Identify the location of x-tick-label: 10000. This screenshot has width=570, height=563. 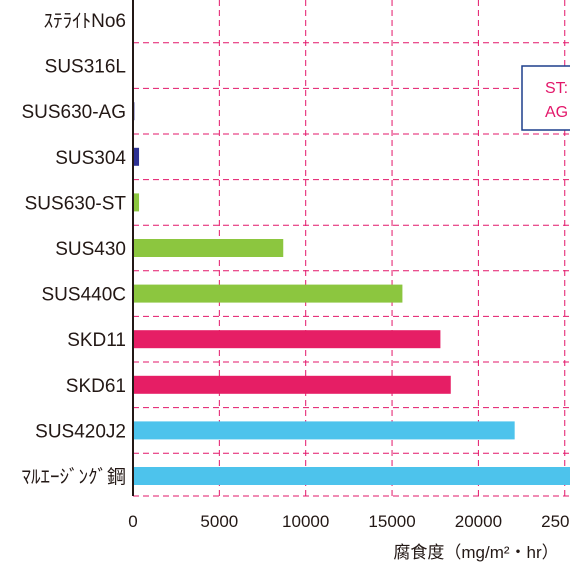
(305, 521).